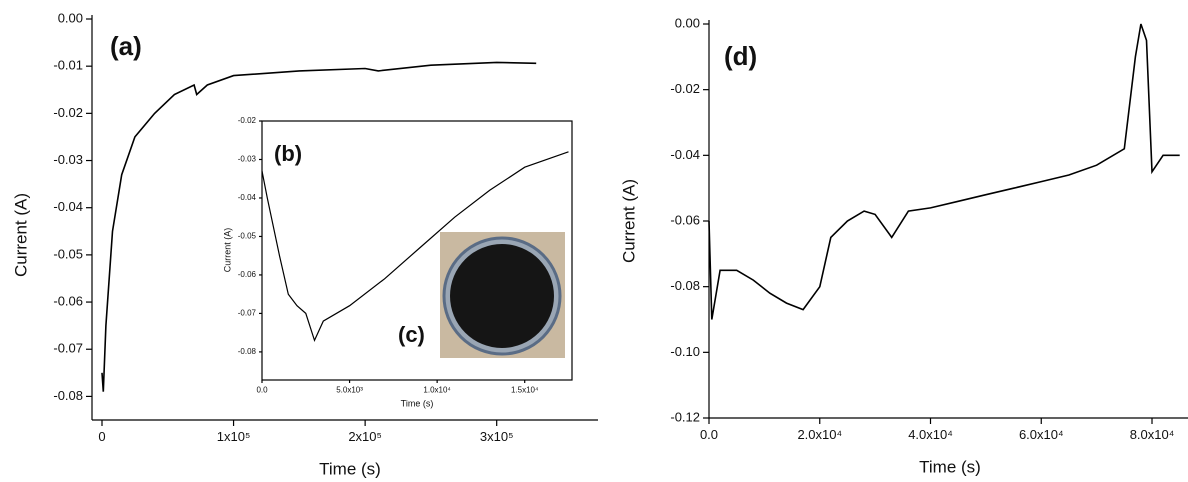 This screenshot has height=482, width=1188. I want to click on photo-disc, so click(502, 296).